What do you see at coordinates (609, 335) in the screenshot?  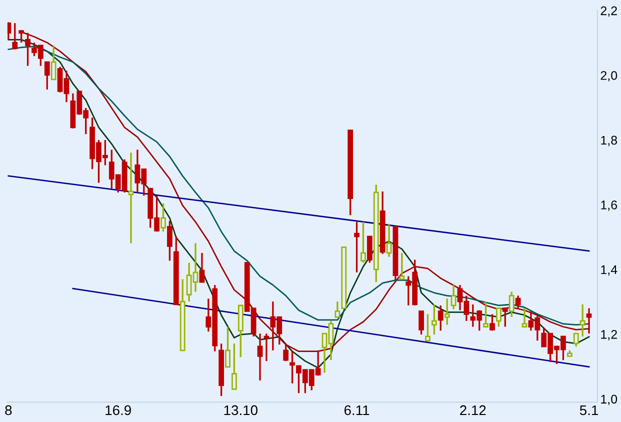 I see `y-tick-label: 1,2` at bounding box center [609, 335].